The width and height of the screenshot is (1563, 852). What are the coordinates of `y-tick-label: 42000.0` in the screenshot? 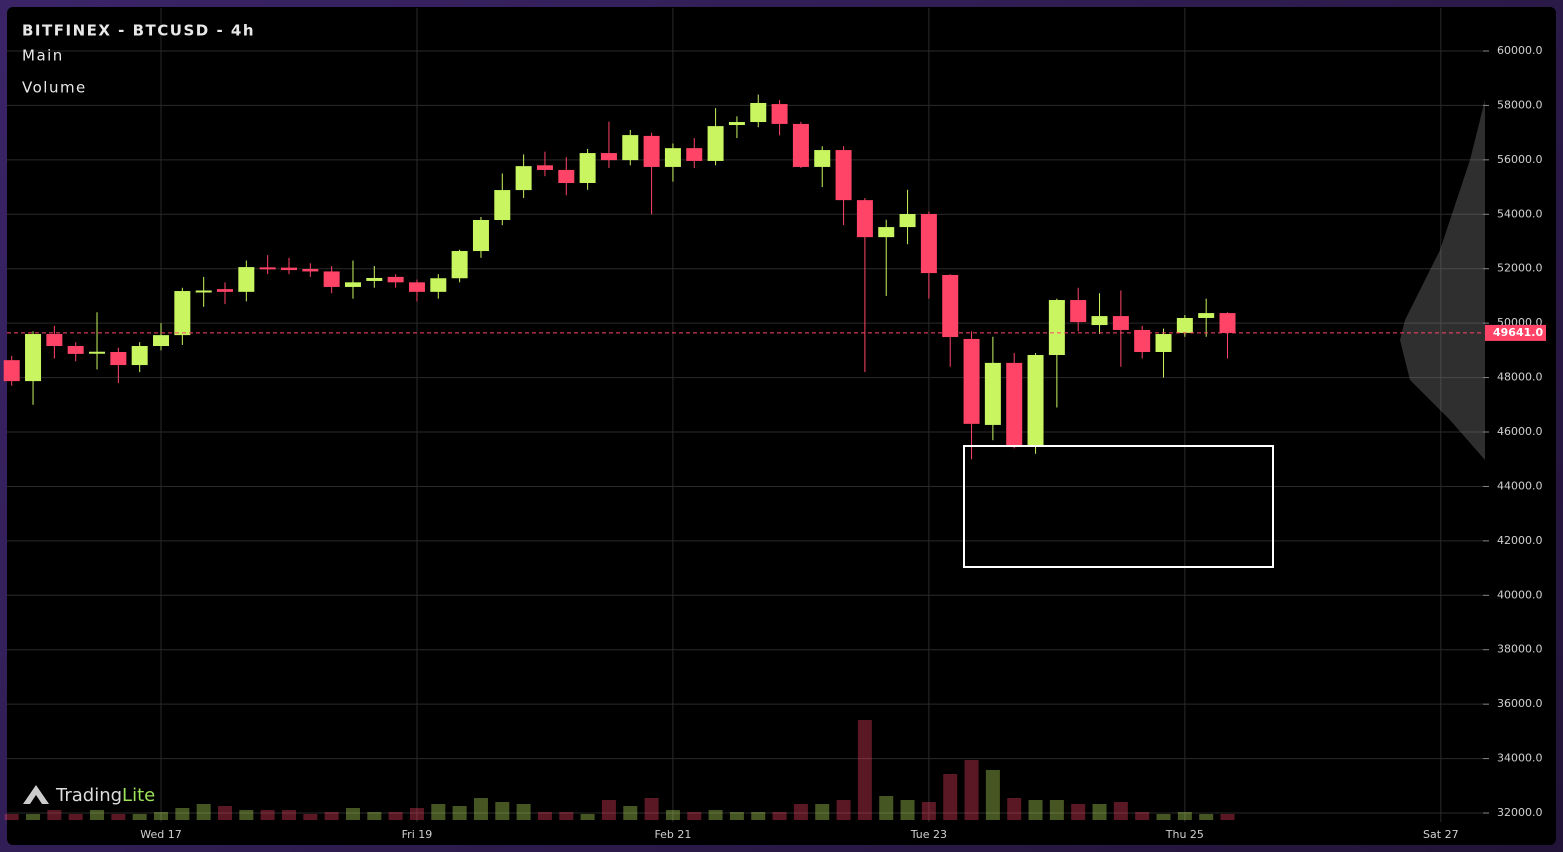 It's located at (1520, 540).